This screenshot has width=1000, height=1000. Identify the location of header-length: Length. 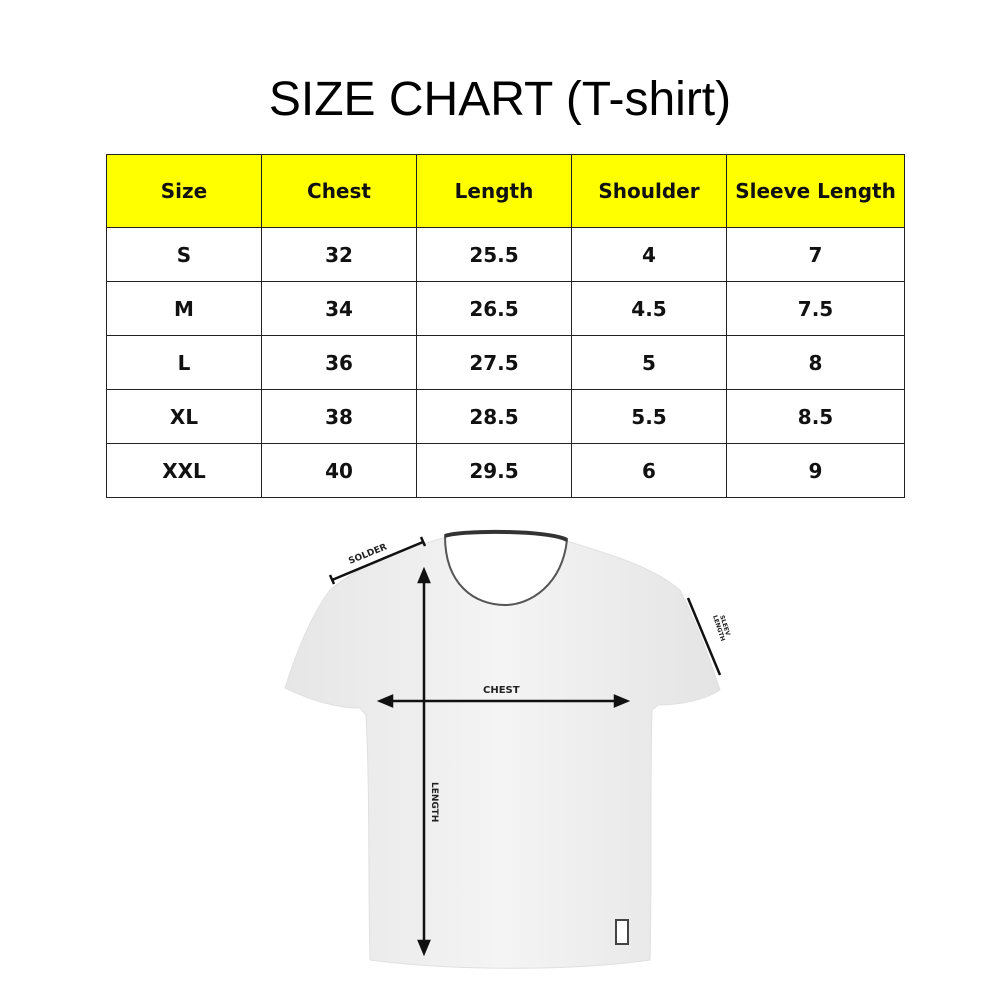
(494, 191).